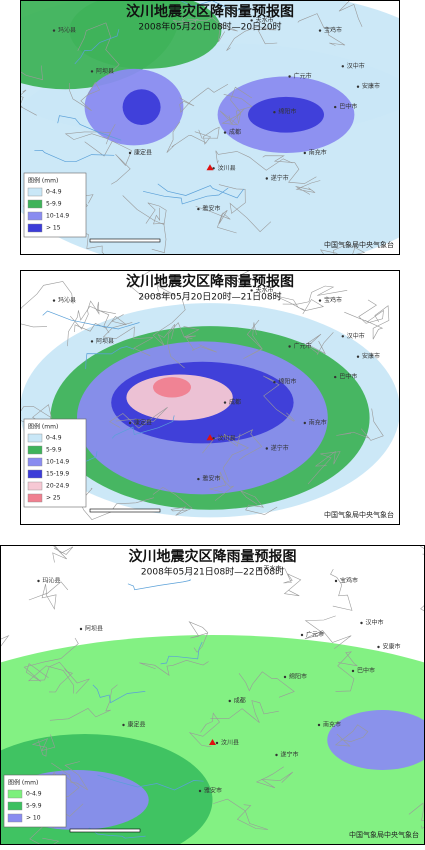 Image resolution: width=425 pixels, height=850 pixels. I want to click on legend-title: 图例 (mm), so click(23, 783).